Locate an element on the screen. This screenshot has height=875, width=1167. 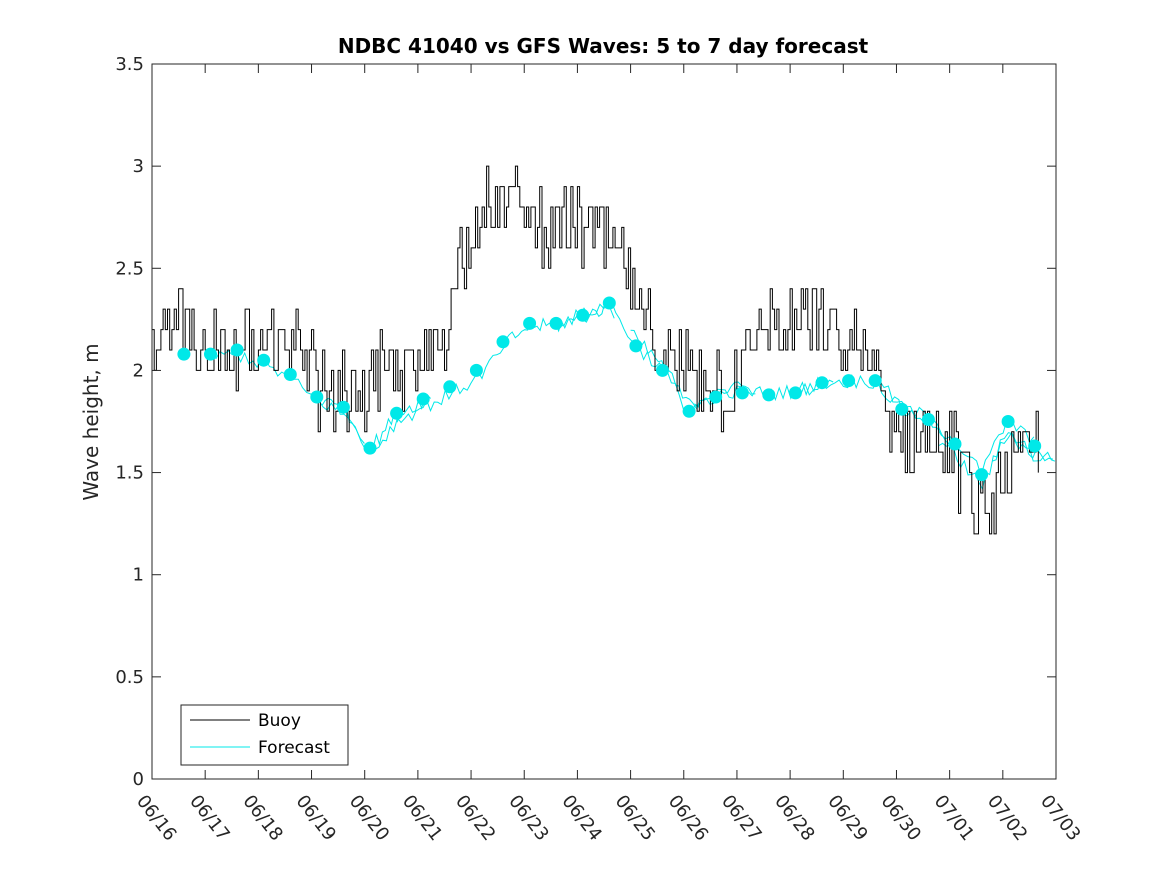
legend-box is located at coordinates (264, 735).